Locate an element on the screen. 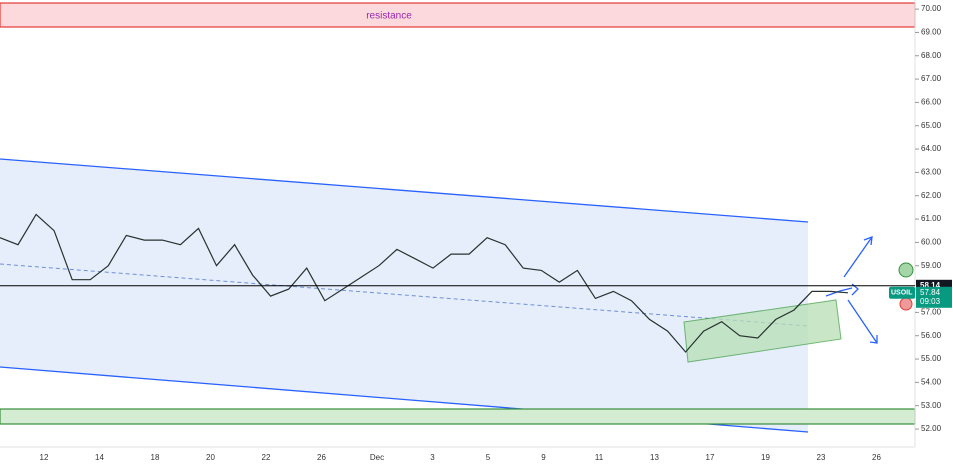  arrow-path is located at coordinates (839, 292).